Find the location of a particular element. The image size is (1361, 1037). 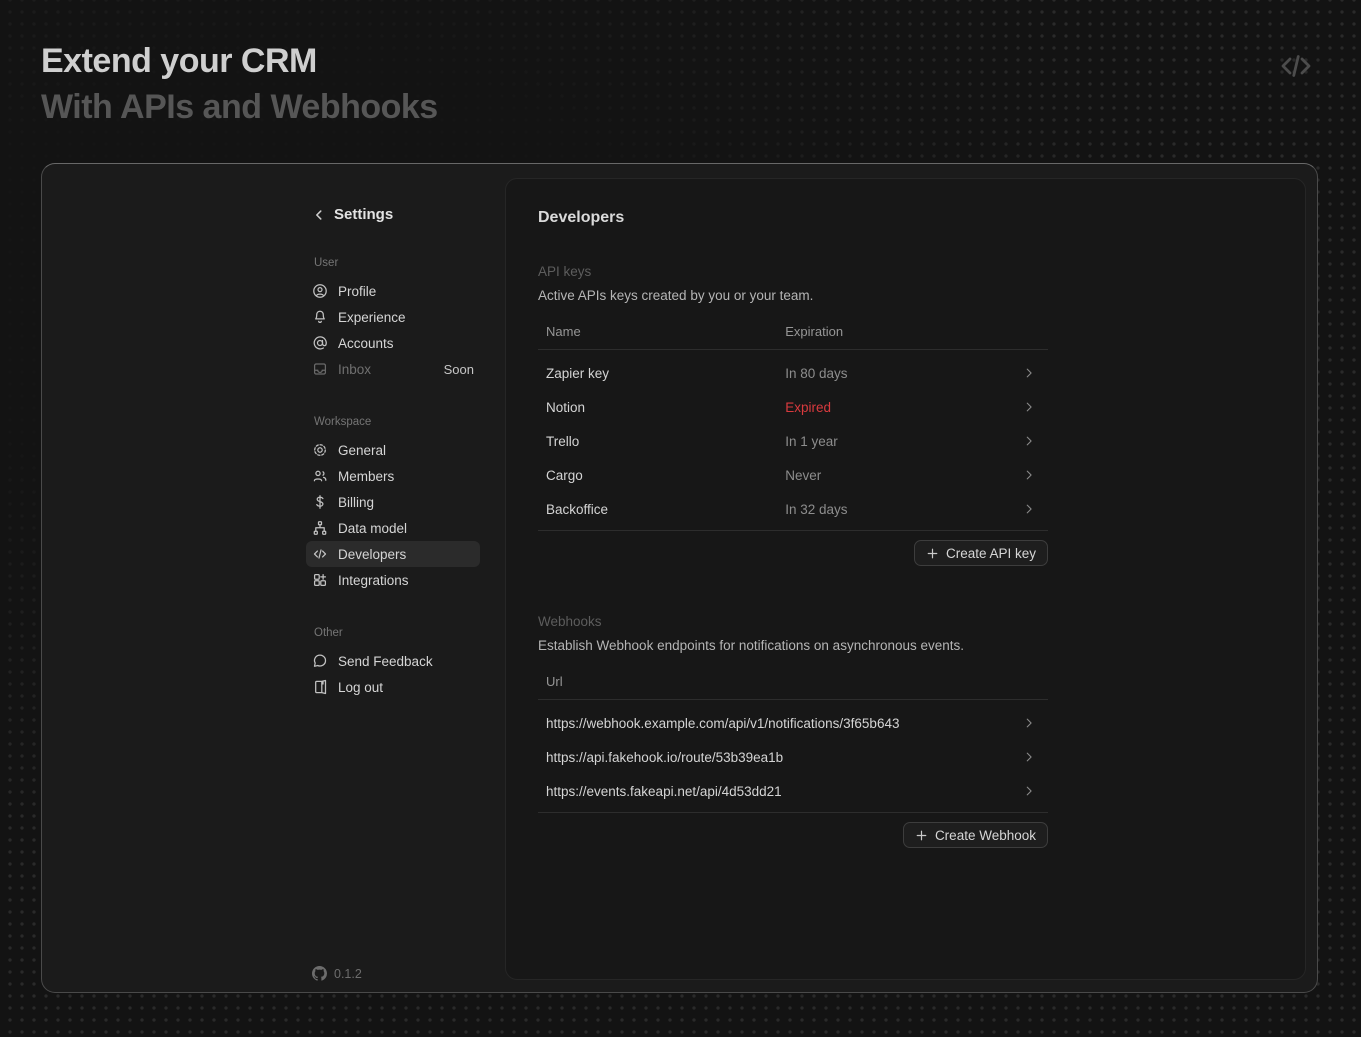

sidebar-item-label: Experience is located at coordinates (372, 317).